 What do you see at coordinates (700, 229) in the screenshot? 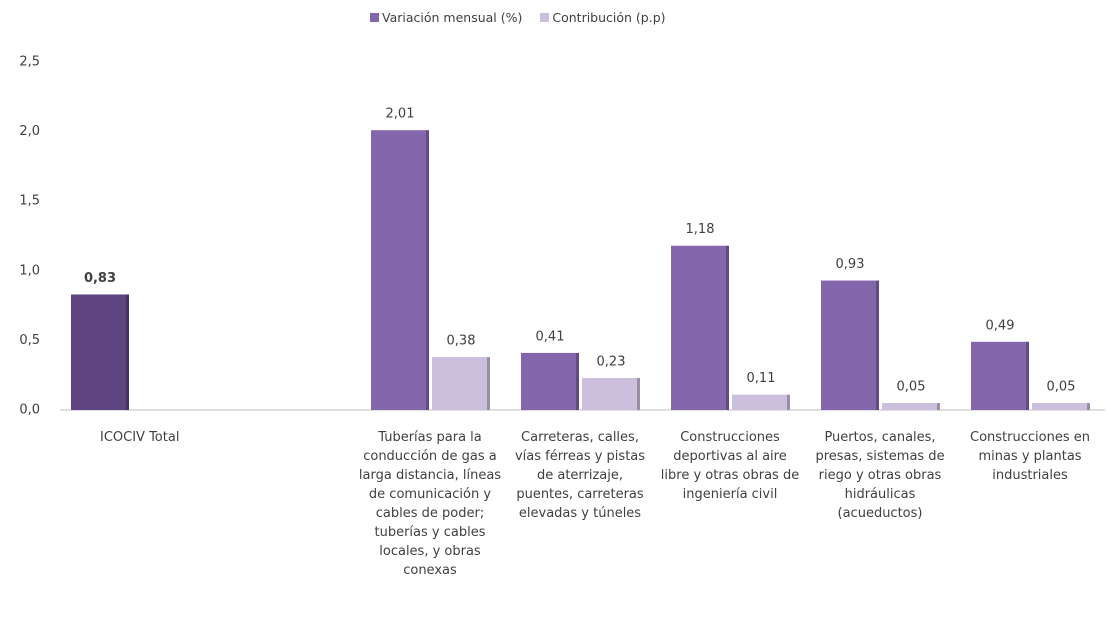
I see `value-label: 1,18` at bounding box center [700, 229].